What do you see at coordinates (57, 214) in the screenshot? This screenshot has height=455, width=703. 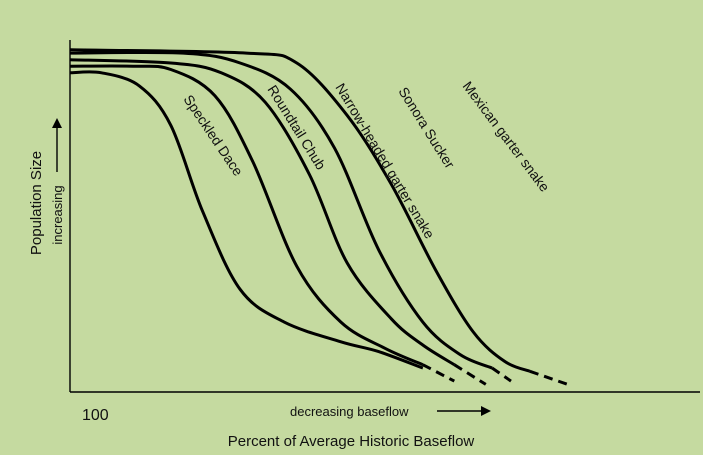 I see `y-axis-note: increasing` at bounding box center [57, 214].